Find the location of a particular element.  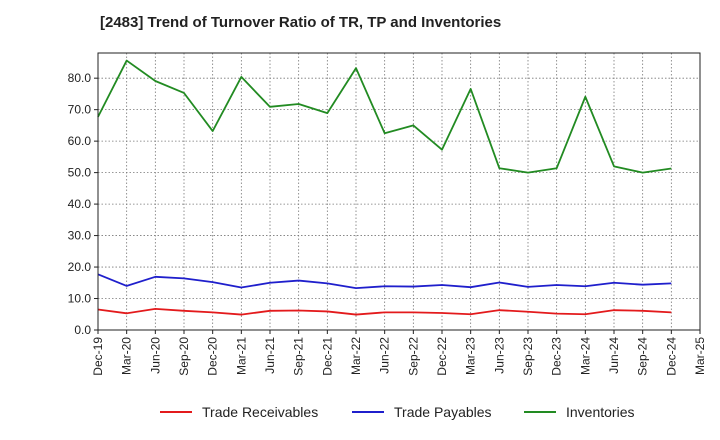

series-line-trade-receivables is located at coordinates (384, 312).